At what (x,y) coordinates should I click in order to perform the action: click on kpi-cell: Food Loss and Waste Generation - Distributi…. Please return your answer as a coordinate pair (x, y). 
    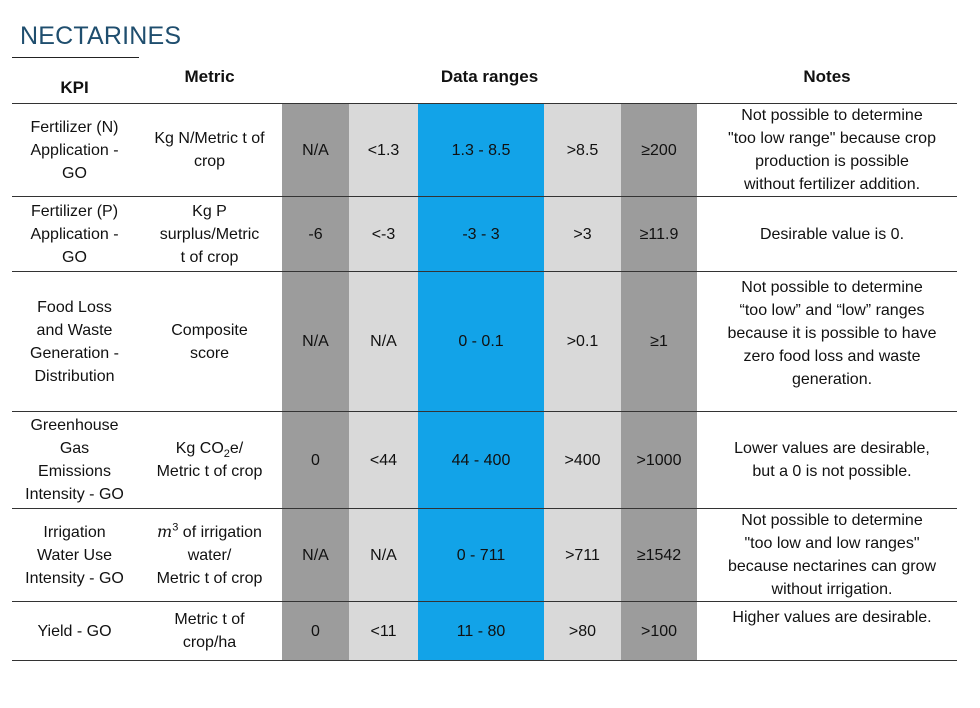
    Looking at the image, I should click on (74, 341).